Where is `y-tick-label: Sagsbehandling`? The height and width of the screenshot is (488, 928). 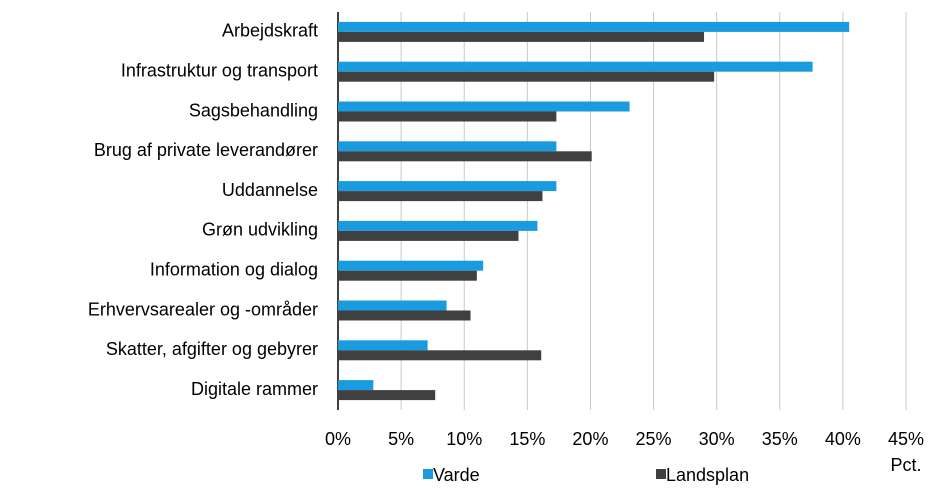 y-tick-label: Sagsbehandling is located at coordinates (253, 110).